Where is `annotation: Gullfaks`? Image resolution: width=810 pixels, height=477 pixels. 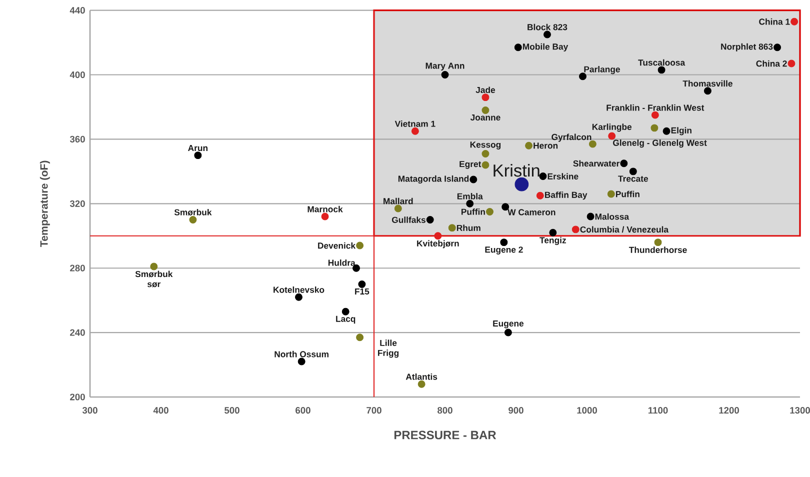 annotation: Gullfaks is located at coordinates (409, 219).